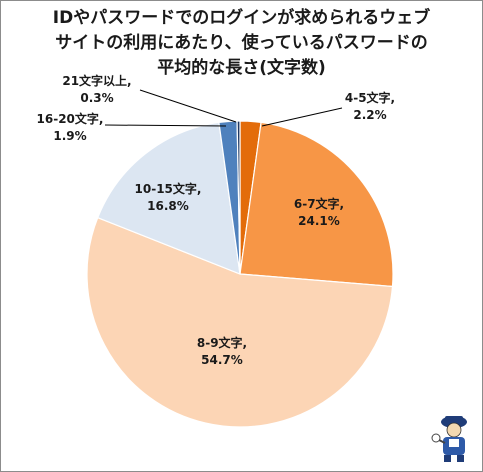 Image resolution: width=483 pixels, height=472 pixels. Describe the element at coordinates (168, 188) in the screenshot. I see `slice-category-10-15: 10-15文字,` at that location.